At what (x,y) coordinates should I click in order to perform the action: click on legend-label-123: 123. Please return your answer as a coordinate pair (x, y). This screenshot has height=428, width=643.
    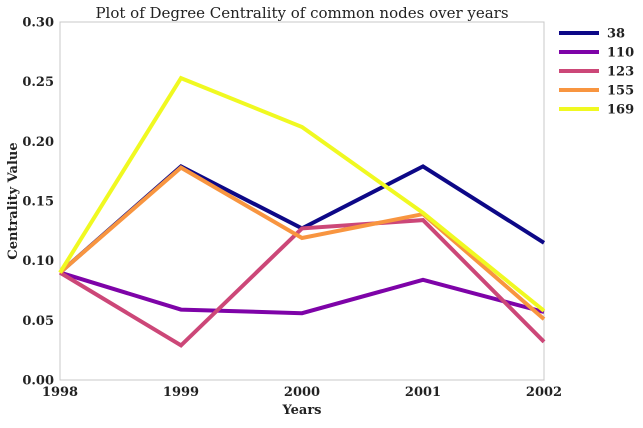
    Looking at the image, I should click on (620, 72).